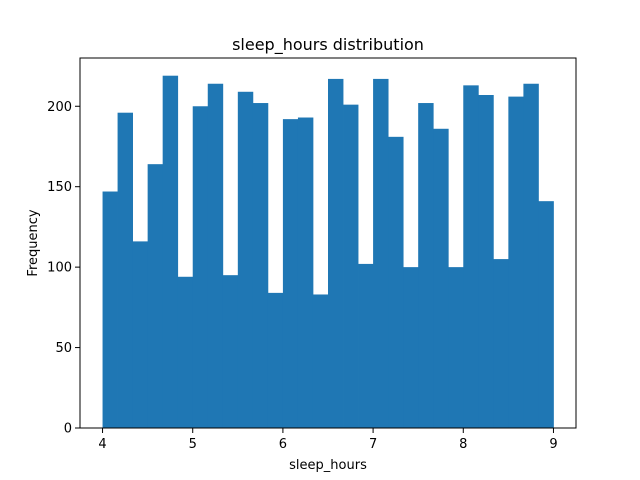 The image size is (640, 480). Describe the element at coordinates (373, 444) in the screenshot. I see `x-tick-label: 7` at that location.